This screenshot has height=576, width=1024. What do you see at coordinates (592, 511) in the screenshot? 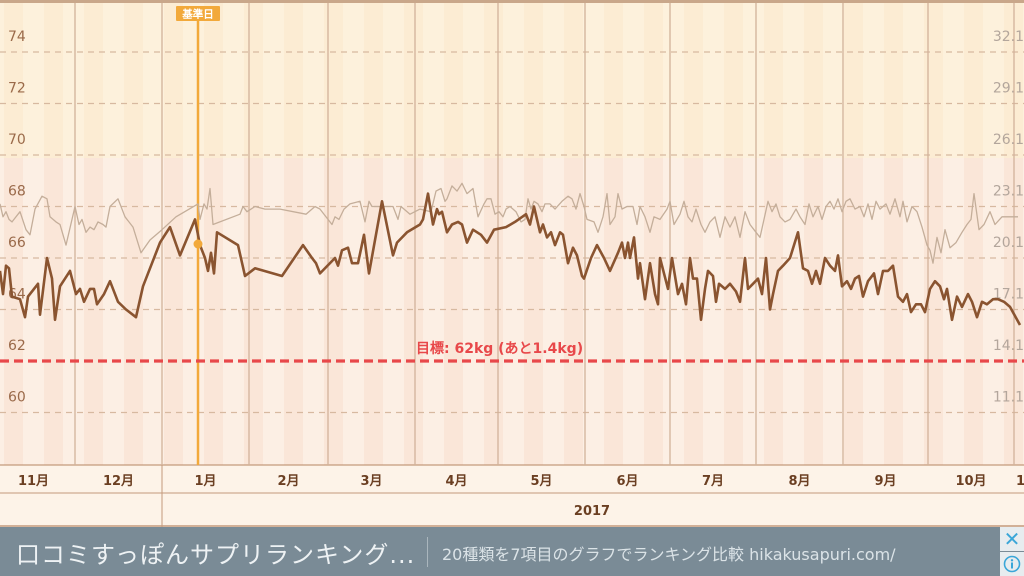
I see `year-label: 2017` at bounding box center [592, 511].